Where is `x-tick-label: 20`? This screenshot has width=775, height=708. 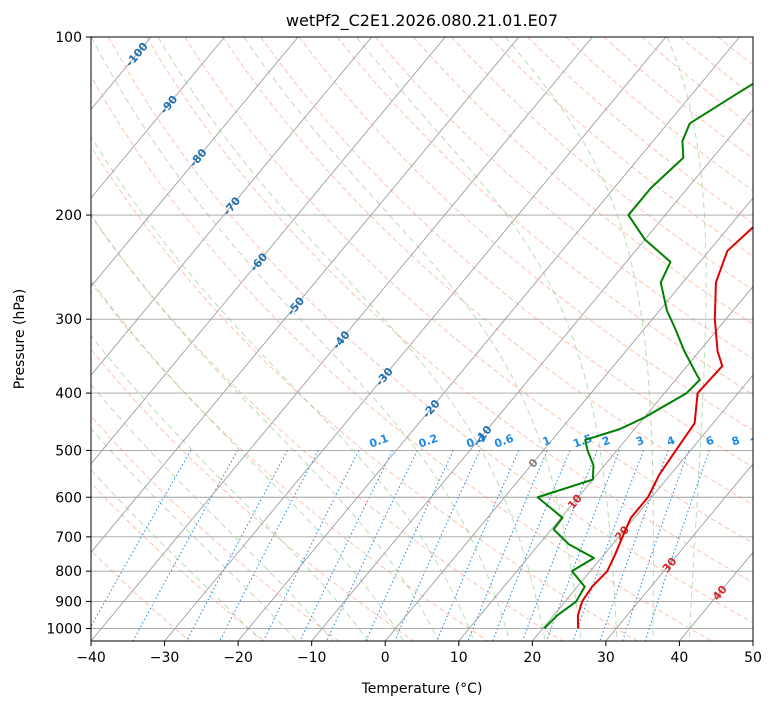 x-tick-label: 20 is located at coordinates (532, 658).